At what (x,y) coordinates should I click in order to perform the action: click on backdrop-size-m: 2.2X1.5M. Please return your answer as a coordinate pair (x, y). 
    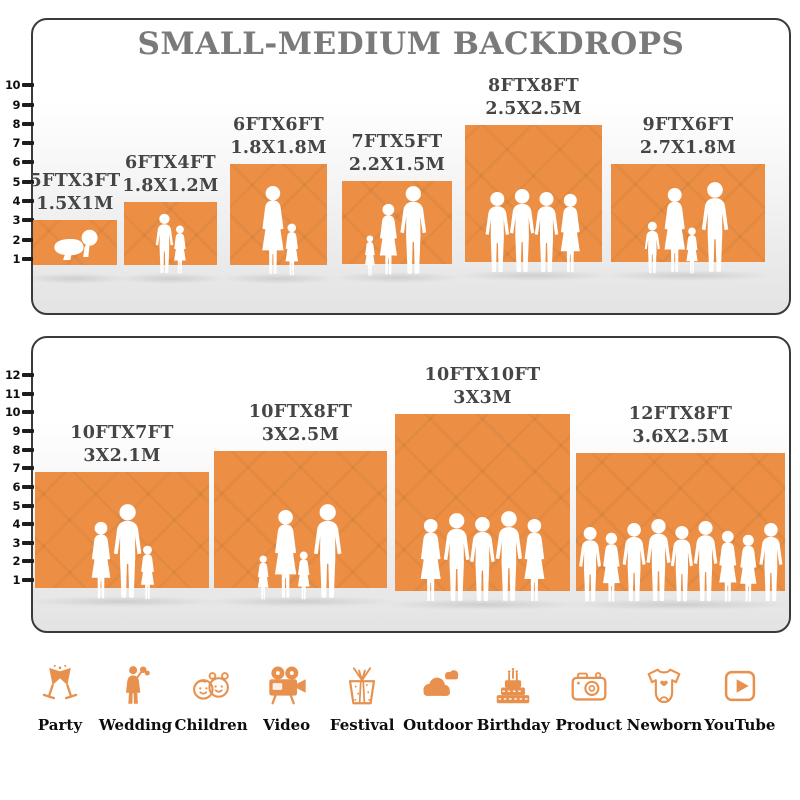
    Looking at the image, I should click on (397, 164).